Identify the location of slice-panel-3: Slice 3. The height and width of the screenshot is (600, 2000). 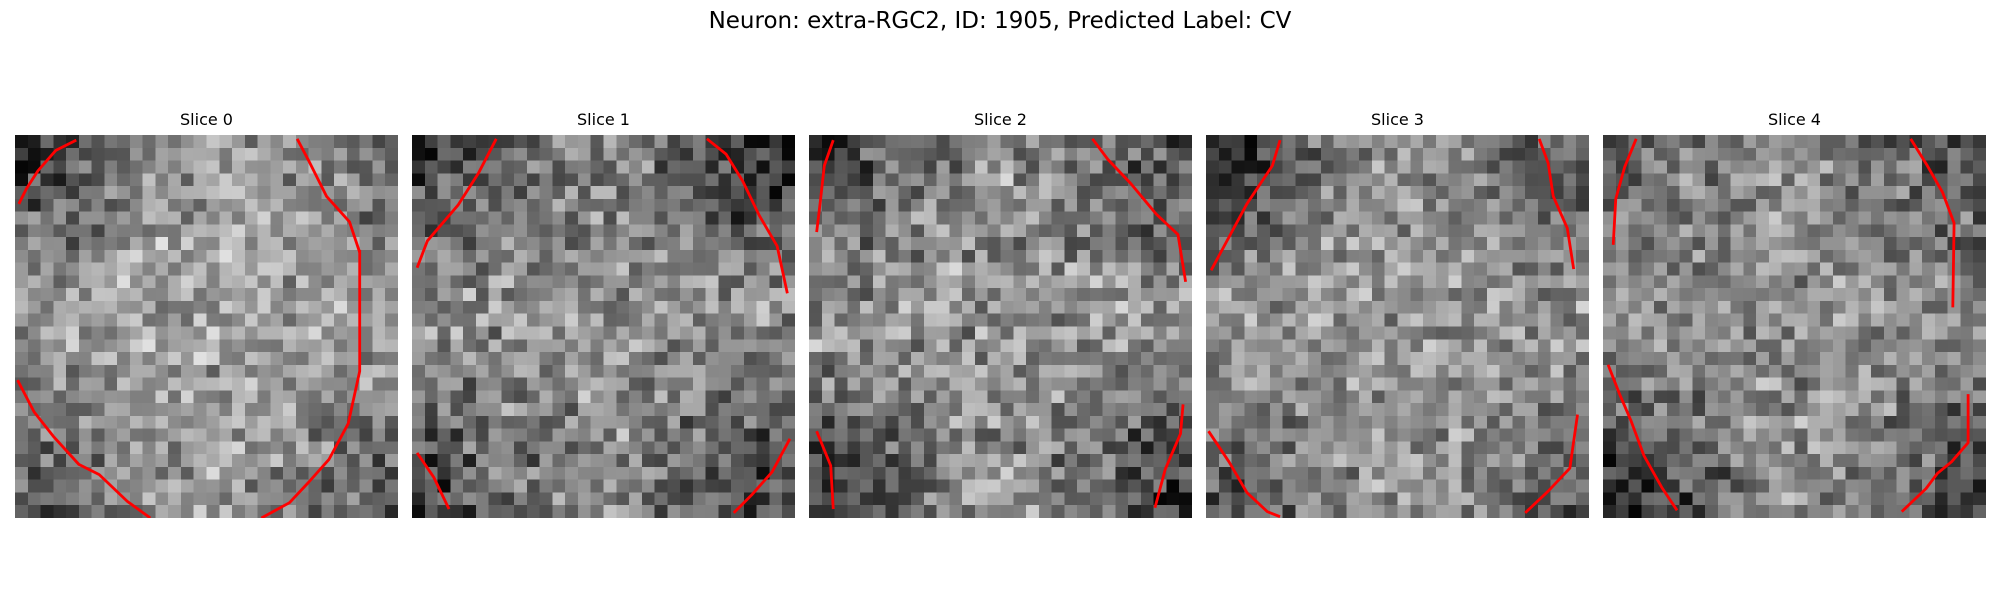
(1397, 313).